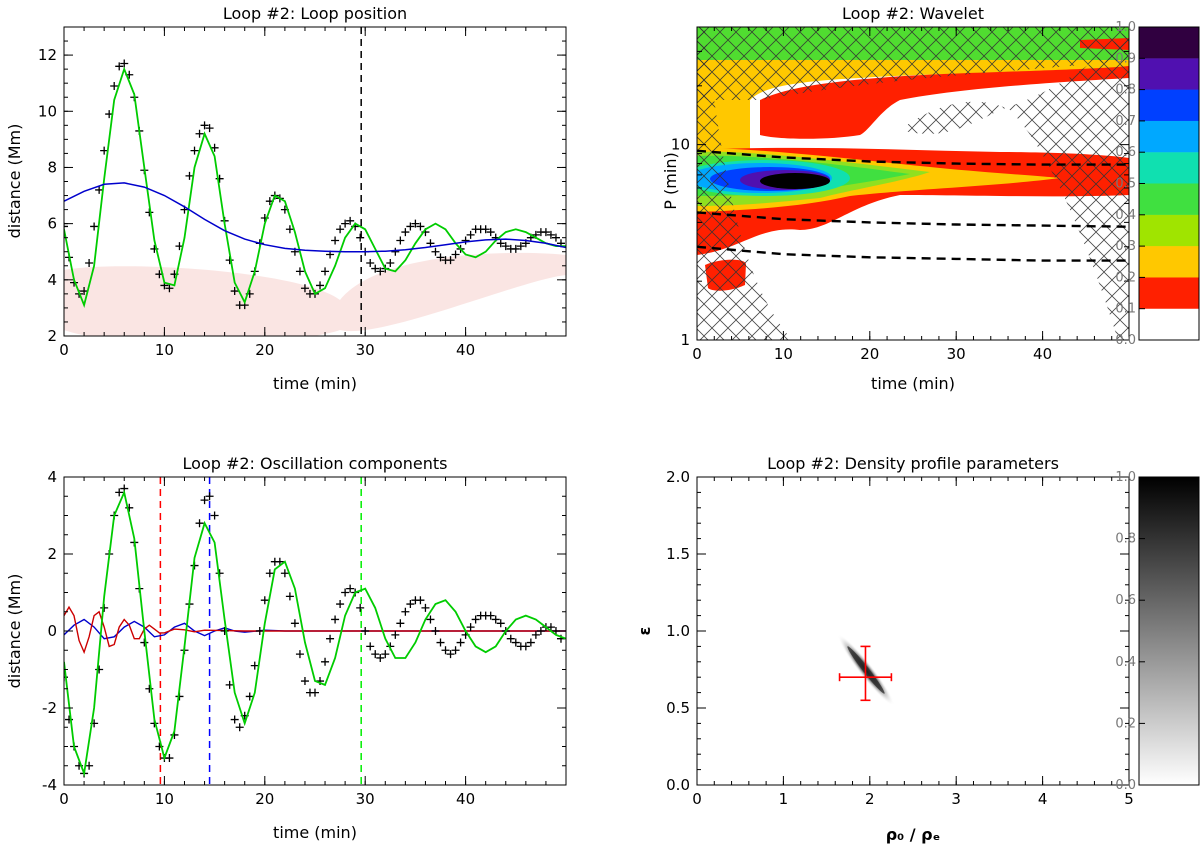  Describe the element at coordinates (14, 181) in the screenshot. I see `y-axis-label: distance (Mm)` at that location.